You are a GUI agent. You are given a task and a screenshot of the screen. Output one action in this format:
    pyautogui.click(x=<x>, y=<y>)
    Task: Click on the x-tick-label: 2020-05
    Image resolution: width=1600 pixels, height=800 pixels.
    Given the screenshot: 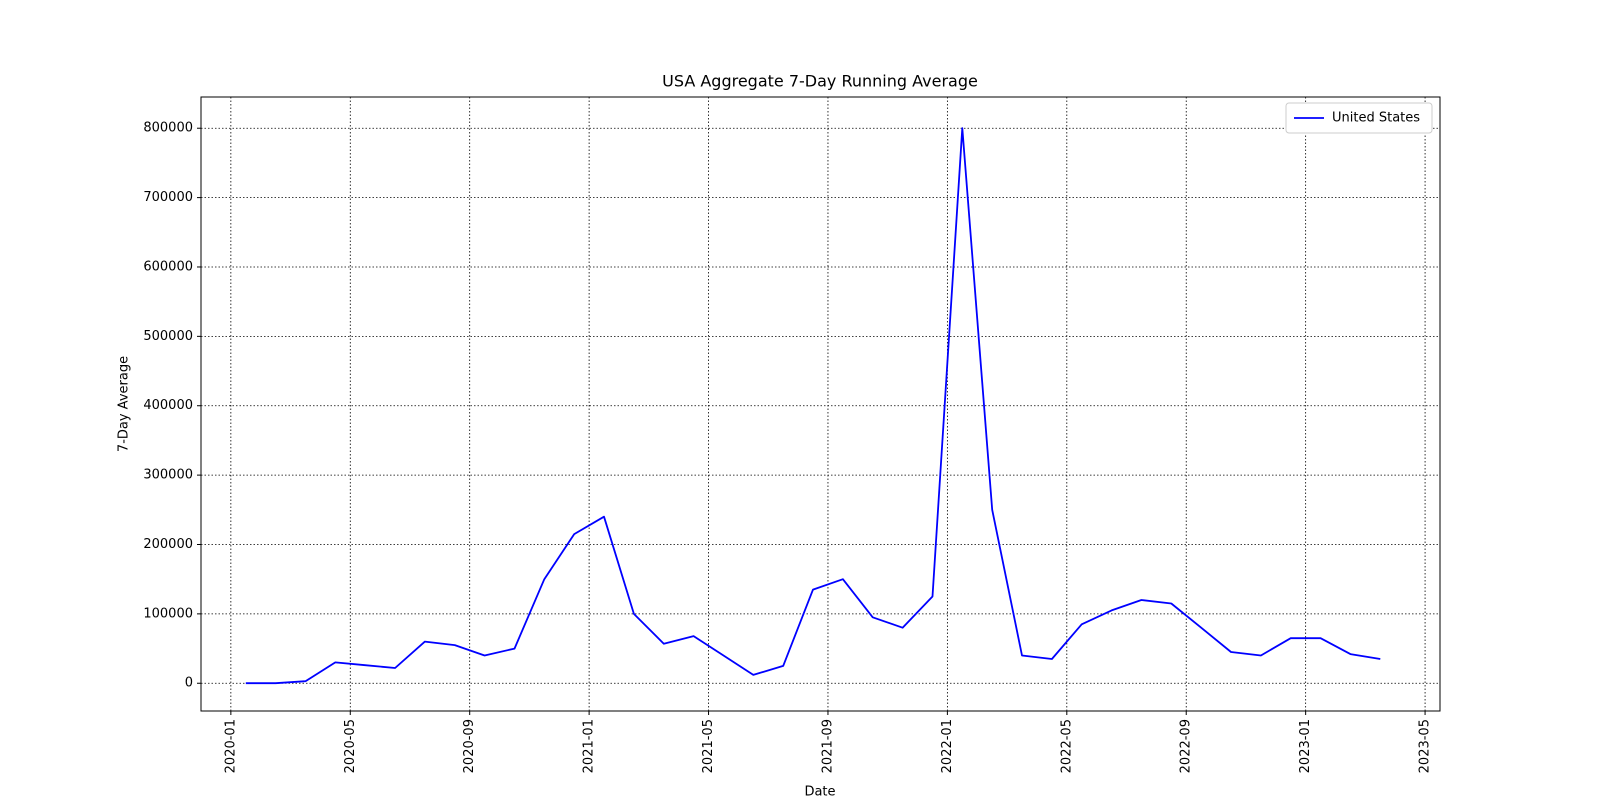 What is the action you would take?
    pyautogui.click(x=350, y=746)
    